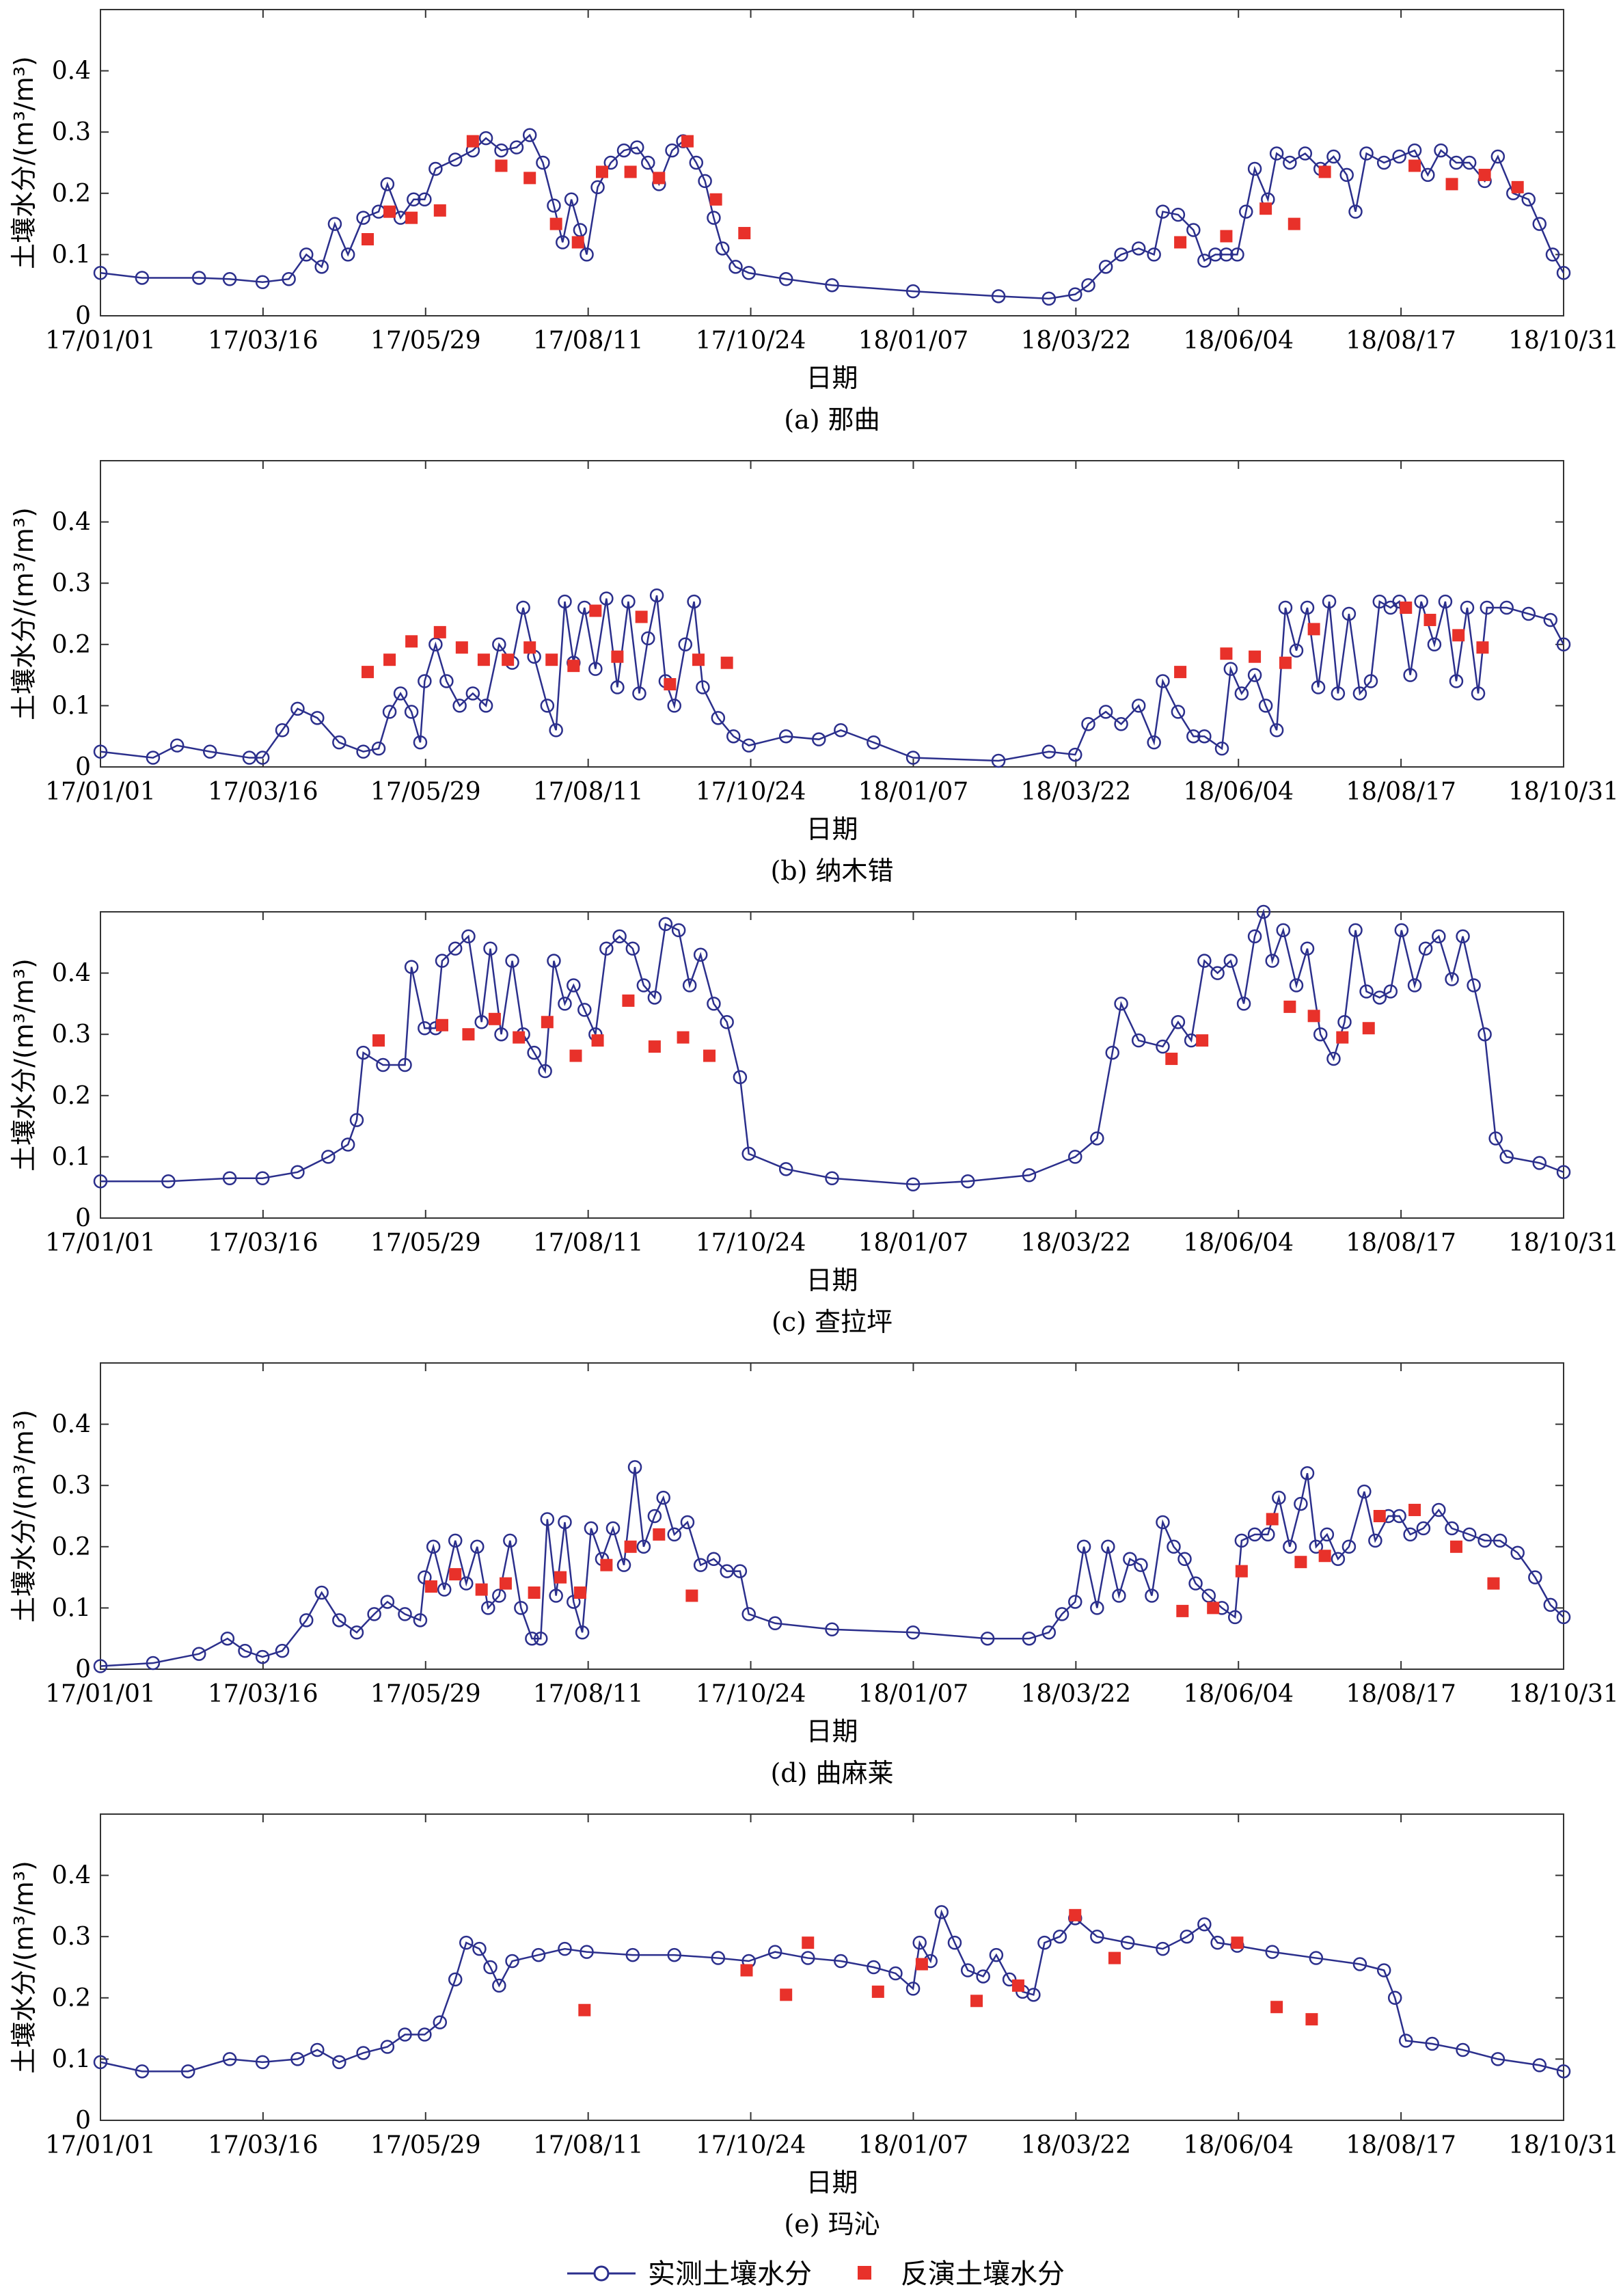 The image size is (1621, 2296). What do you see at coordinates (832, 1773) in the screenshot?
I see `panel-caption: (d) 曲麻莱` at bounding box center [832, 1773].